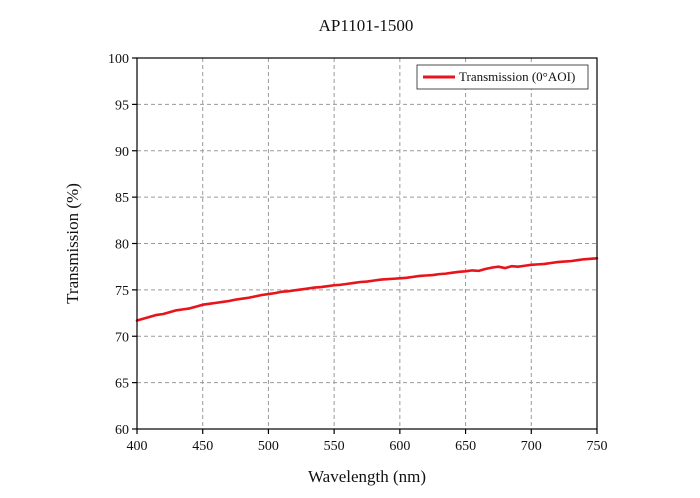 The width and height of the screenshot is (700, 498). I want to click on x-axis-title: Wavelength (nm), so click(367, 476).